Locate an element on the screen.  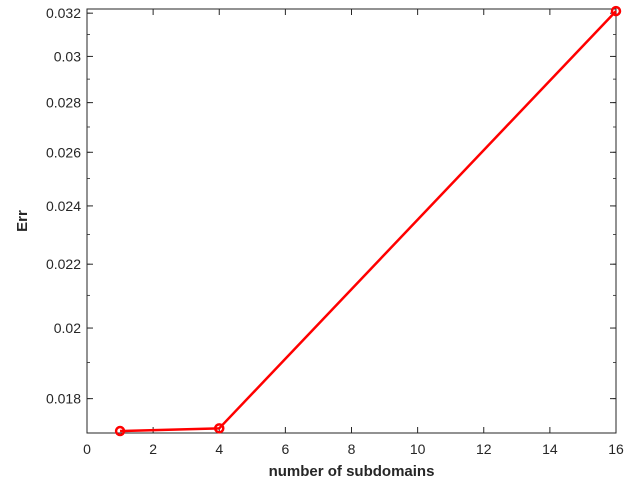
x-tick-label: 0 is located at coordinates (87, 449).